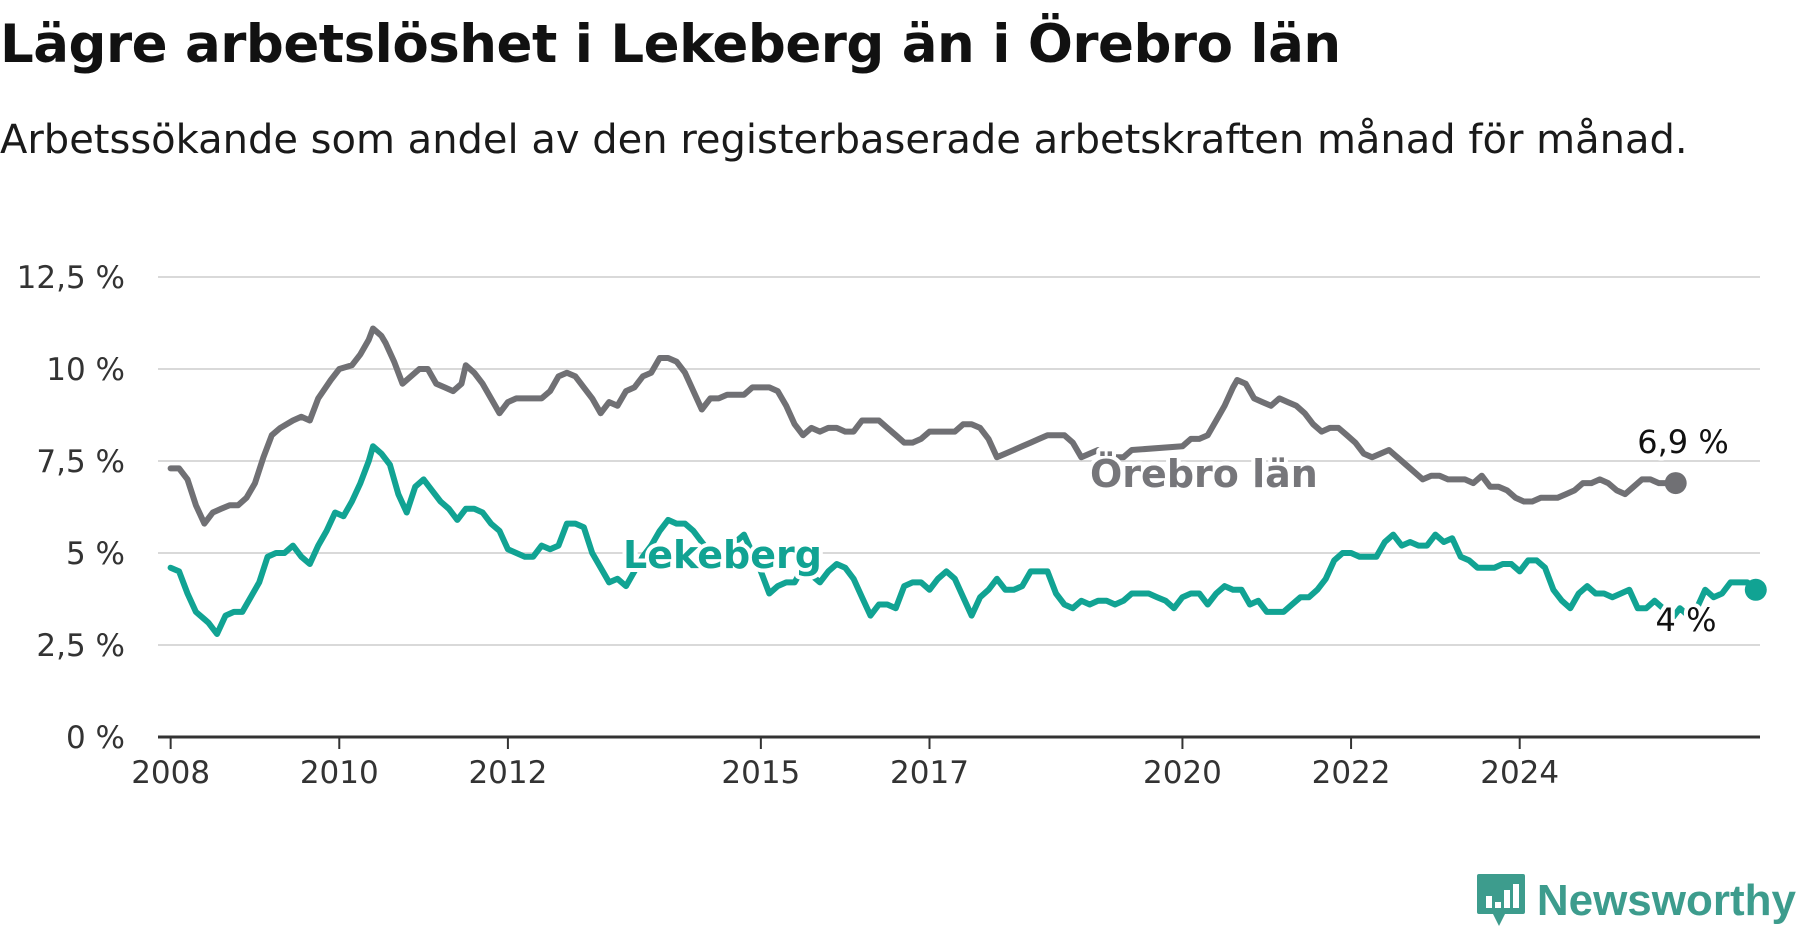  What do you see at coordinates (1519, 773) in the screenshot?
I see `x-tick-label: 2024` at bounding box center [1519, 773].